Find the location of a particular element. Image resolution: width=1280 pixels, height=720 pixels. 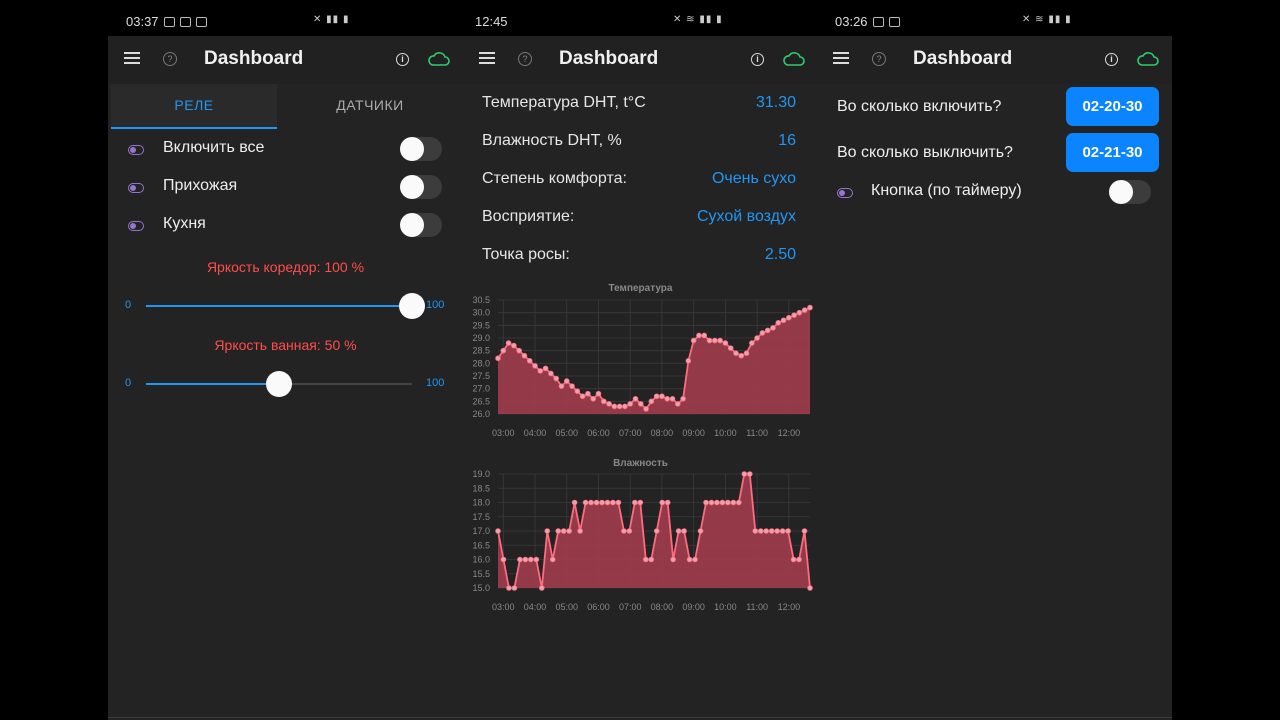

y-tick-label: 15.0 is located at coordinates (481, 588).